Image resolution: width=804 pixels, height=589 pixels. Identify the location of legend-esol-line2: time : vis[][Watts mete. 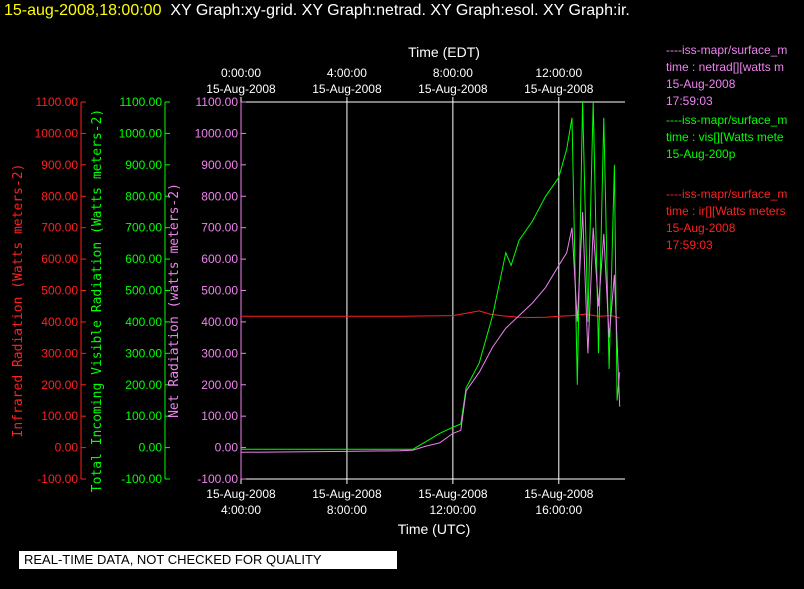
(725, 137).